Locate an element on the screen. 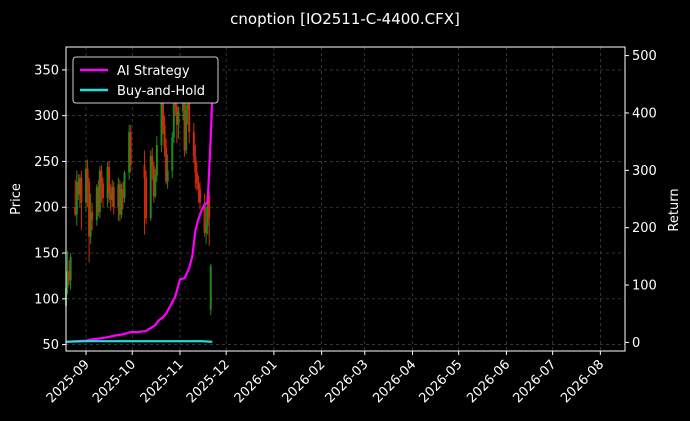 The height and width of the screenshot is (421, 690). series-line-ai-strategy is located at coordinates (139, 219).